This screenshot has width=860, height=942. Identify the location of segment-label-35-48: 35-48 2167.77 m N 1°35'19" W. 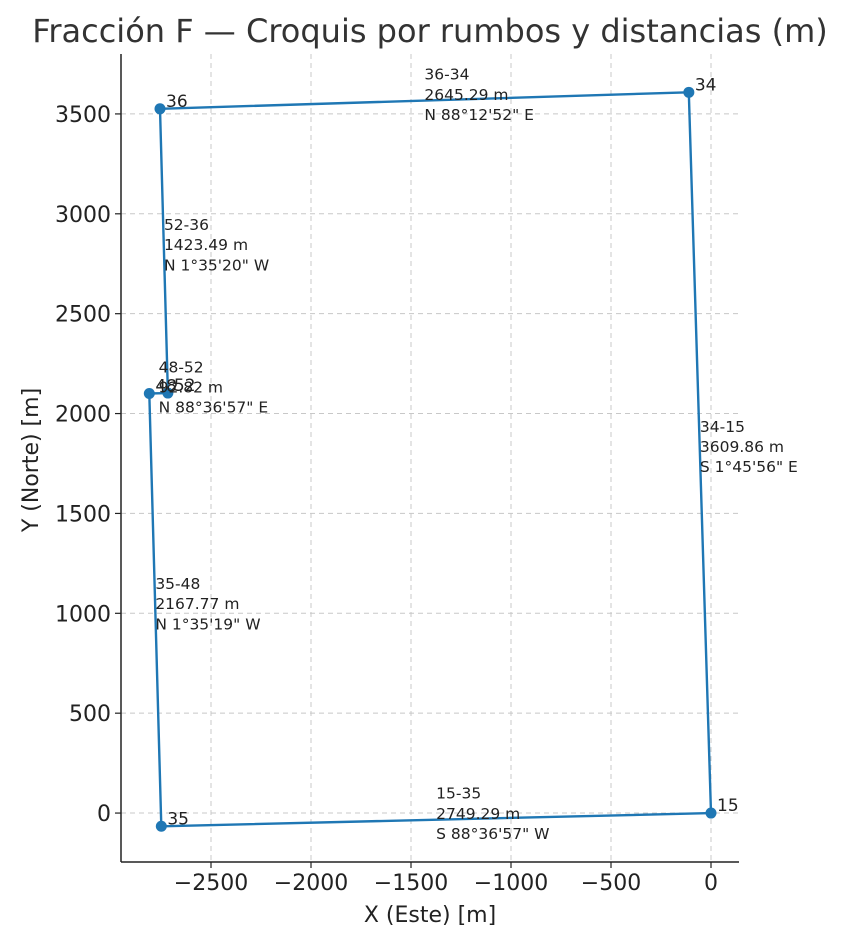
(207, 604).